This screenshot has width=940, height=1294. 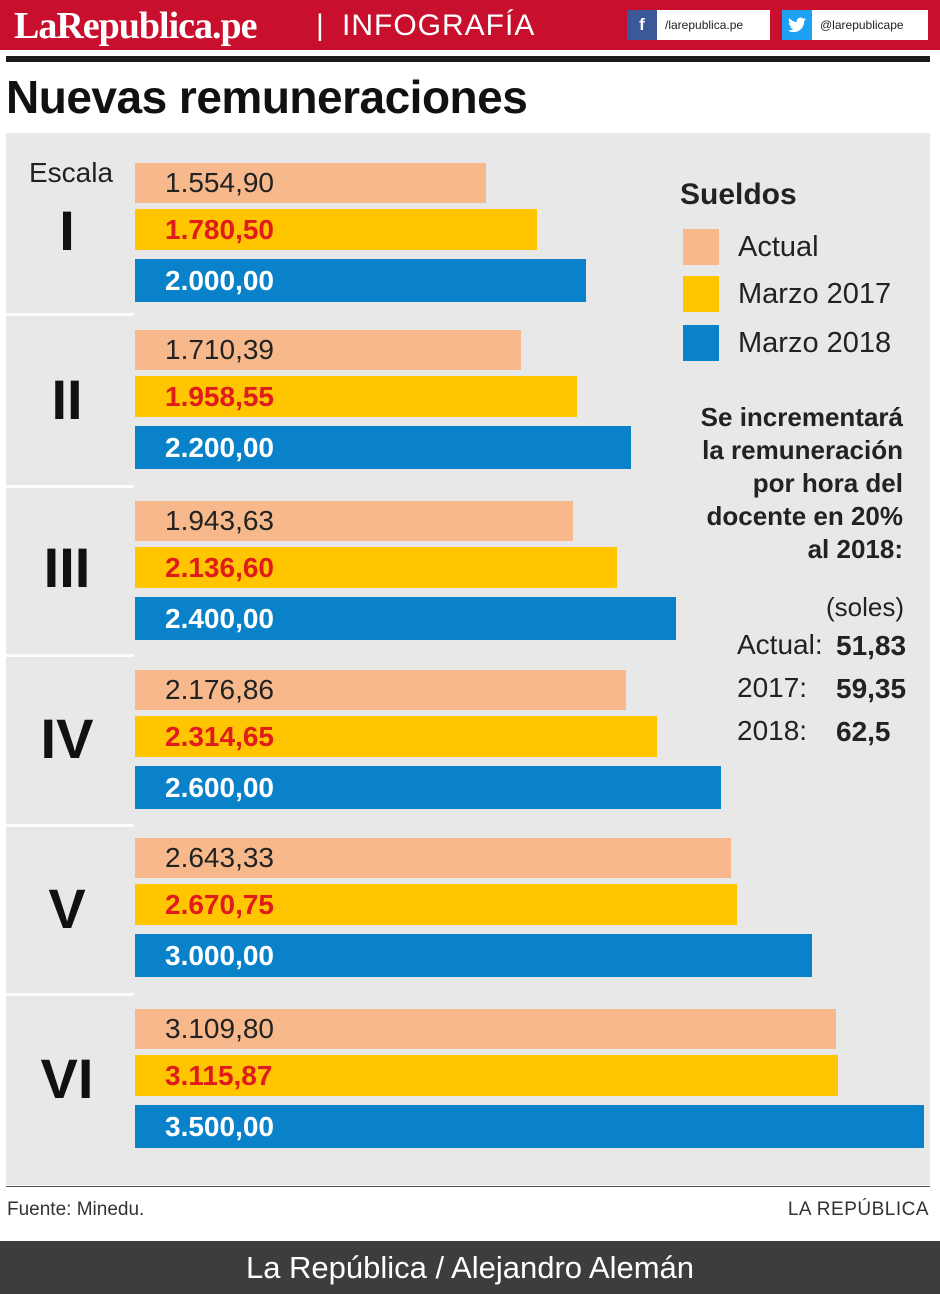 I want to click on bar-marzo-2017: 2.314,65, so click(x=396, y=736).